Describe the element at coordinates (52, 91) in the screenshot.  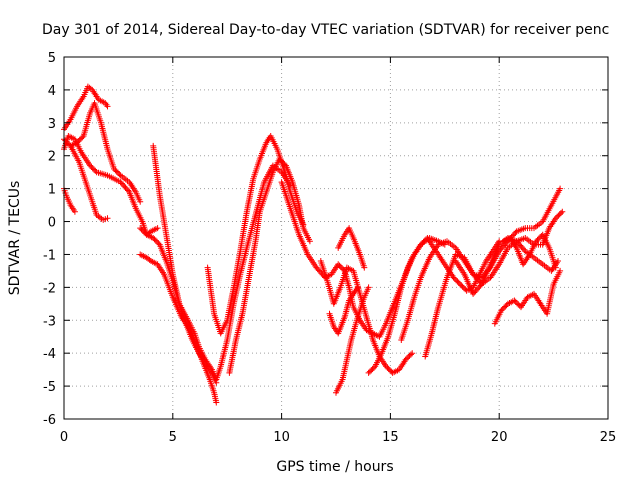
I see `y-tick-label: 4` at that location.